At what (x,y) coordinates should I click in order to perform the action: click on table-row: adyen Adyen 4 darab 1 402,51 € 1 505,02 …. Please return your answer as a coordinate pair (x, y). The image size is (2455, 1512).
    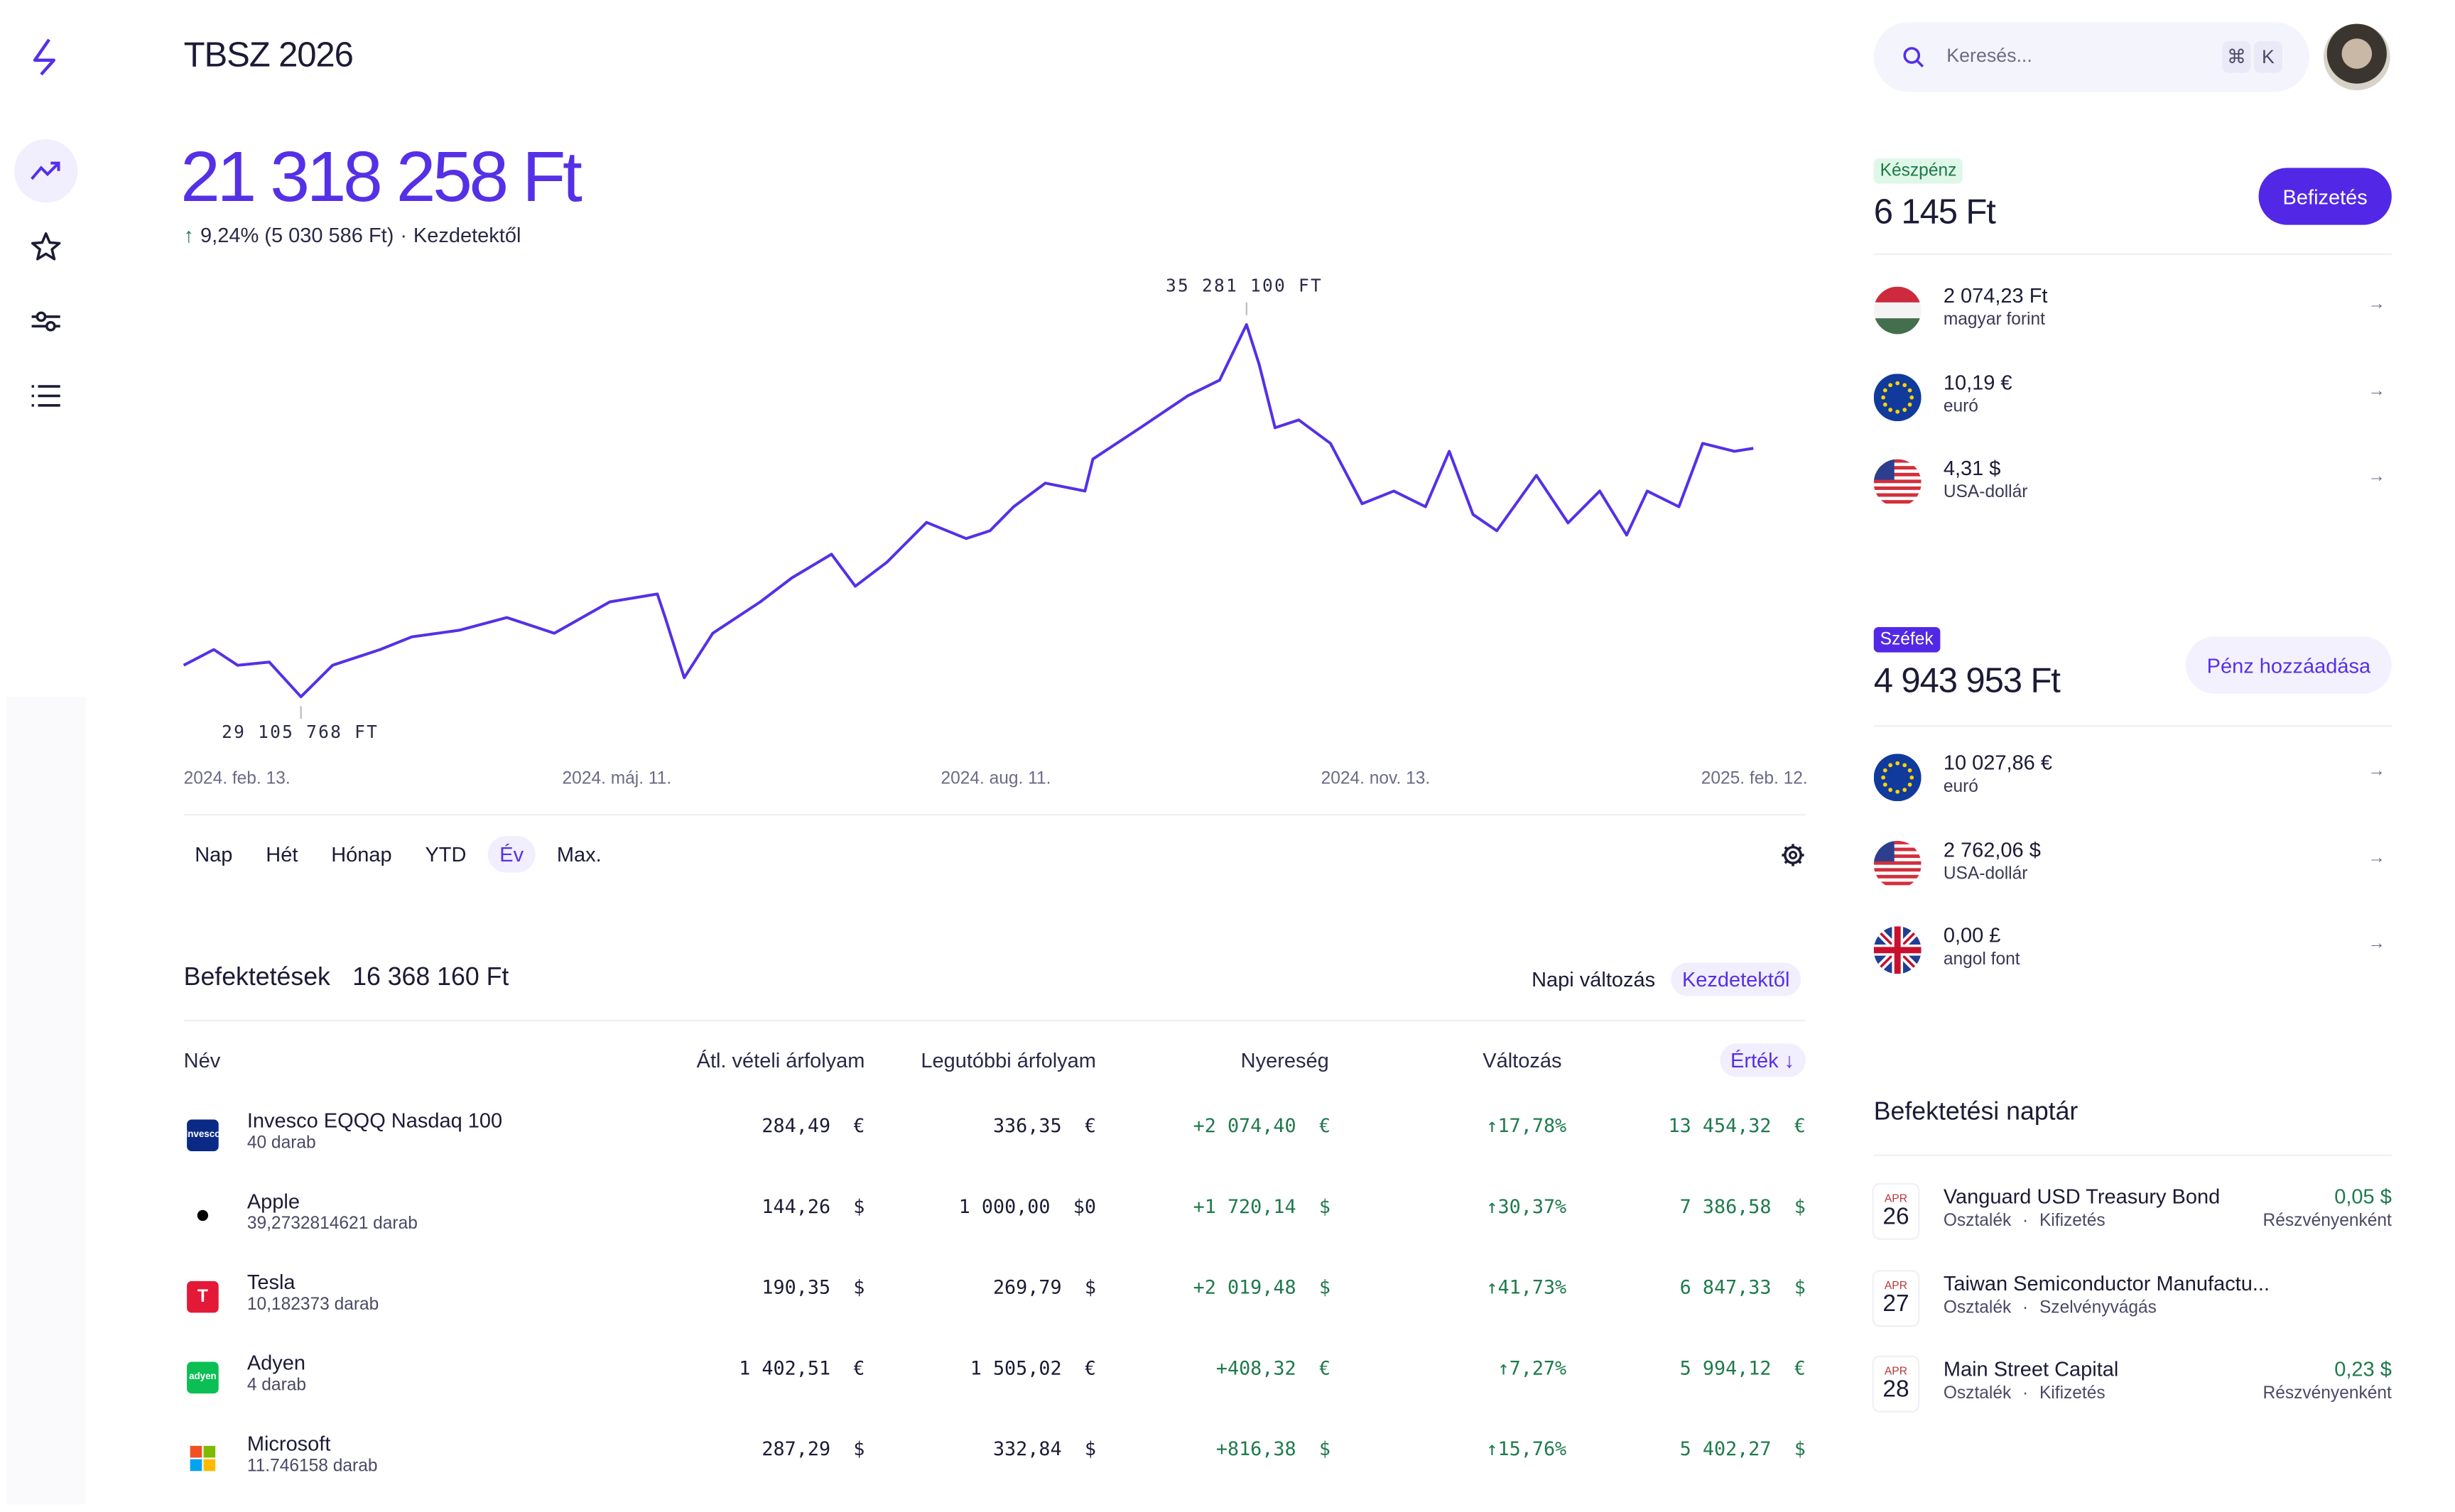
    Looking at the image, I should click on (995, 1391).